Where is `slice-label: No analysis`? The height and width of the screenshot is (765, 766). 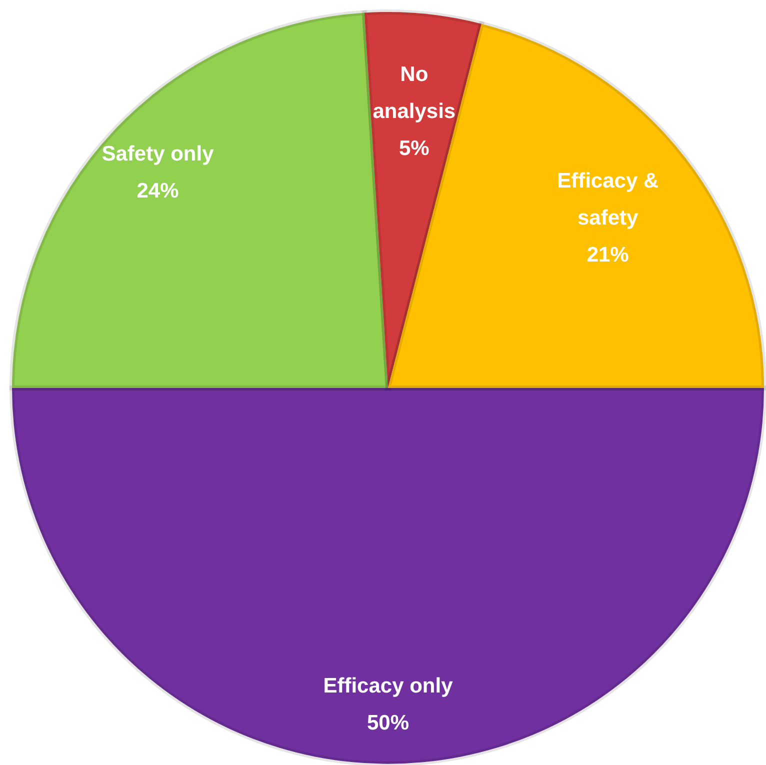
slice-label: No analysis is located at coordinates (414, 92).